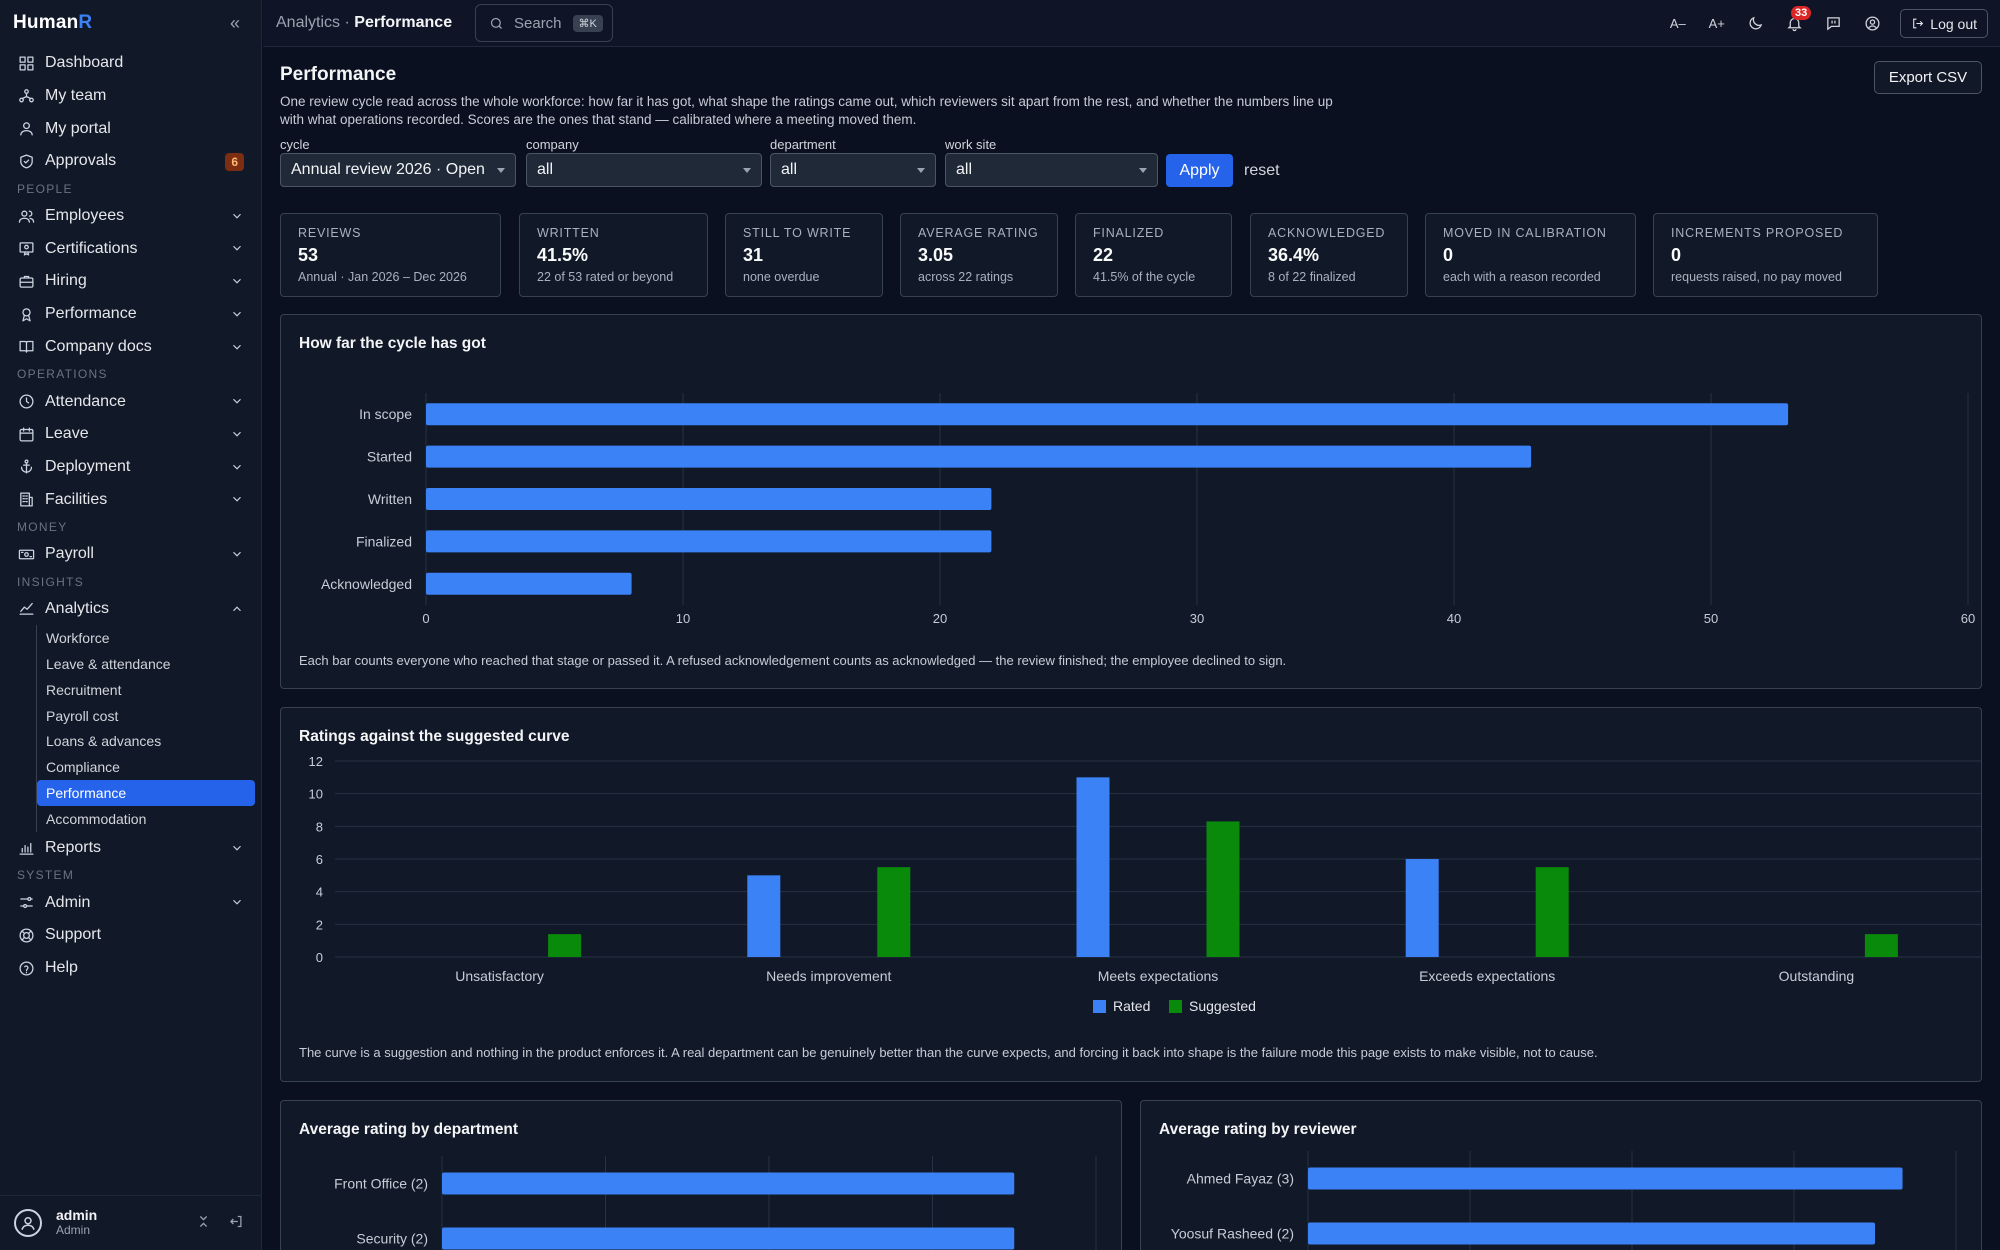 This screenshot has width=2000, height=1250. I want to click on sidebar-item-label: Deployment, so click(88, 466).